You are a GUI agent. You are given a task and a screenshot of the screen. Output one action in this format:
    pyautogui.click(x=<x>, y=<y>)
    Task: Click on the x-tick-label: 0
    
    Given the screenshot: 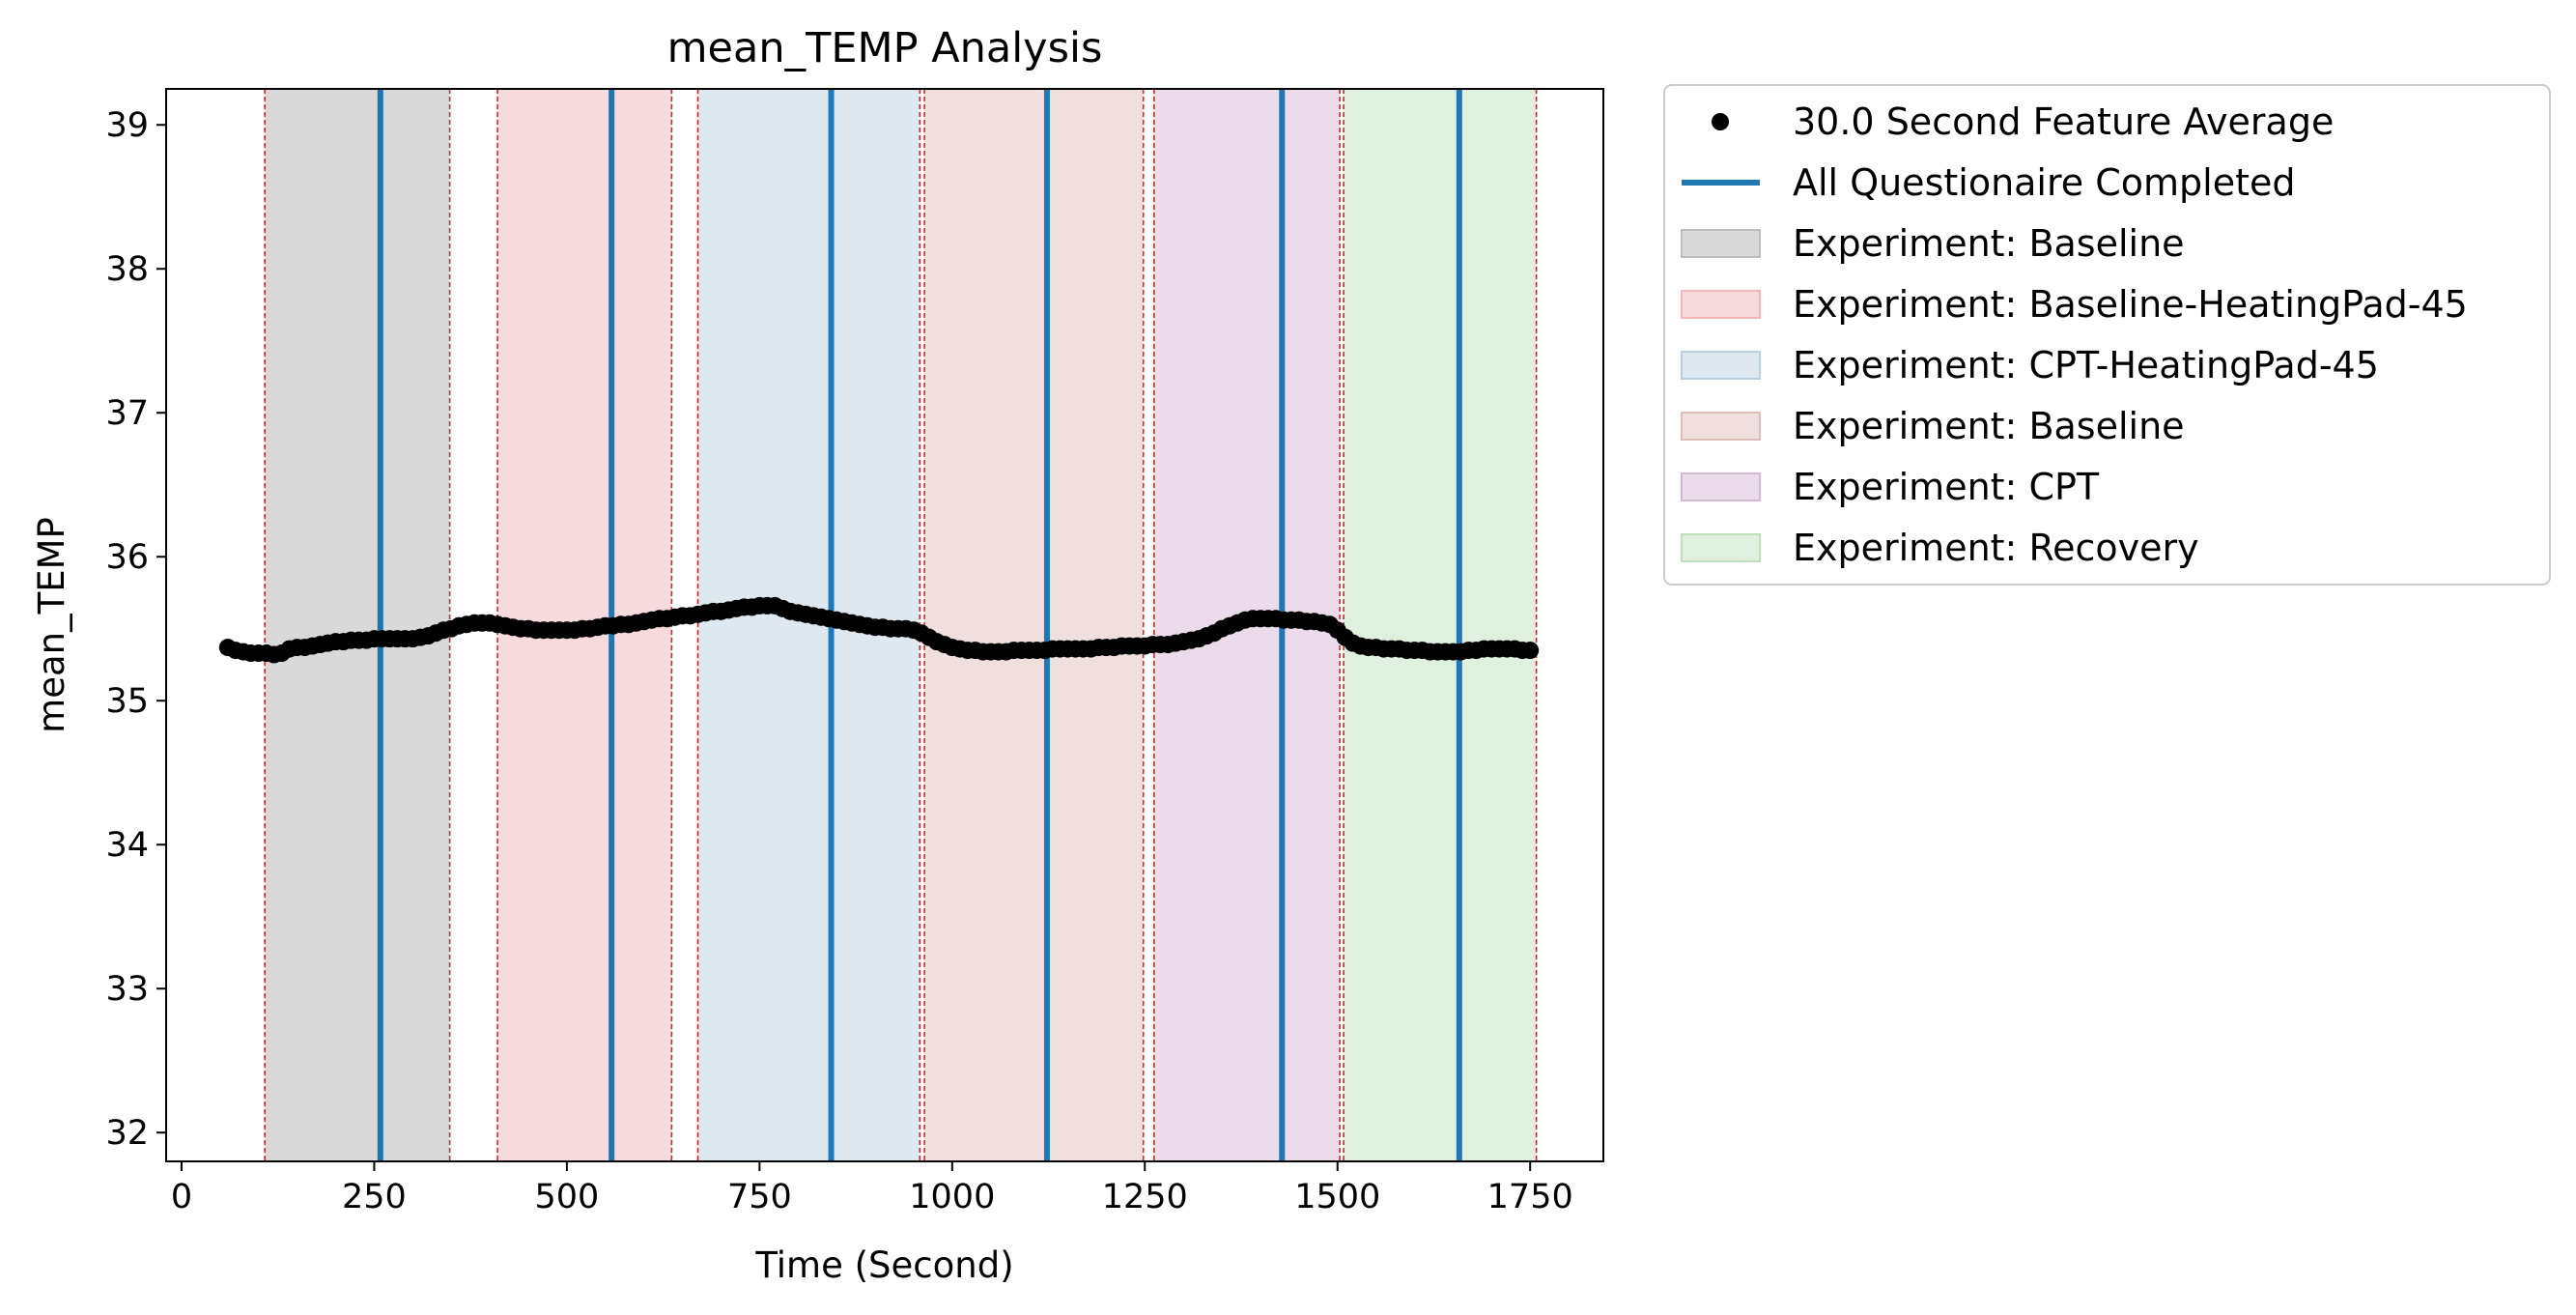 What is the action you would take?
    pyautogui.click(x=181, y=1197)
    